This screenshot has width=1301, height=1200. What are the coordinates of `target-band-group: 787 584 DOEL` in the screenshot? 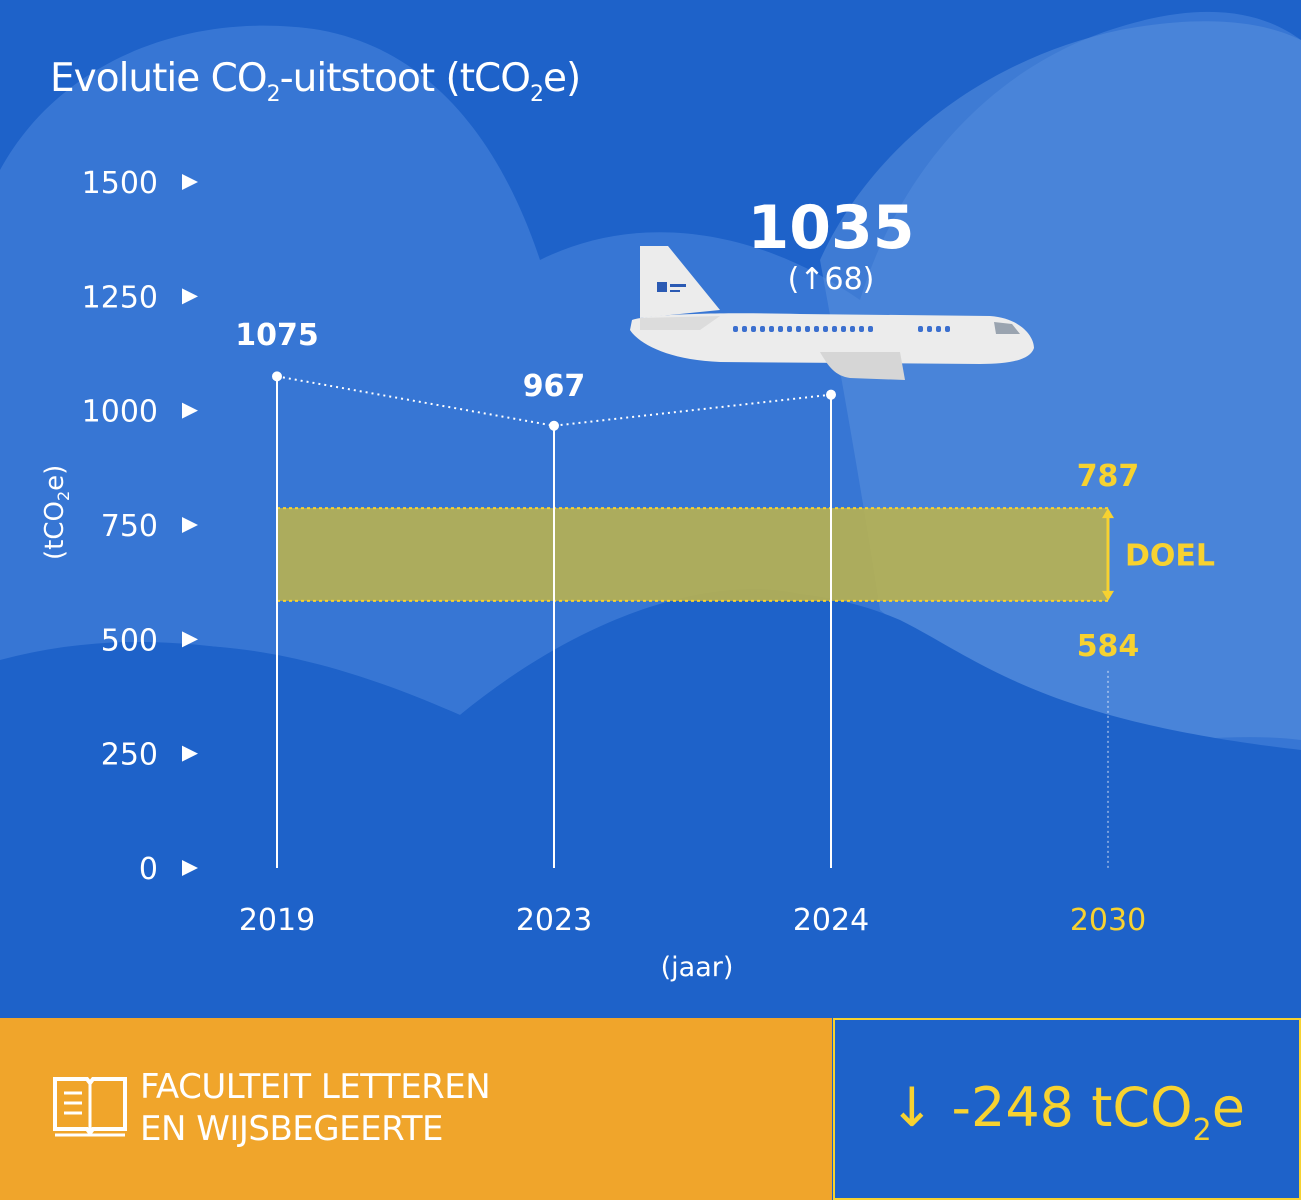 It's located at (746, 561).